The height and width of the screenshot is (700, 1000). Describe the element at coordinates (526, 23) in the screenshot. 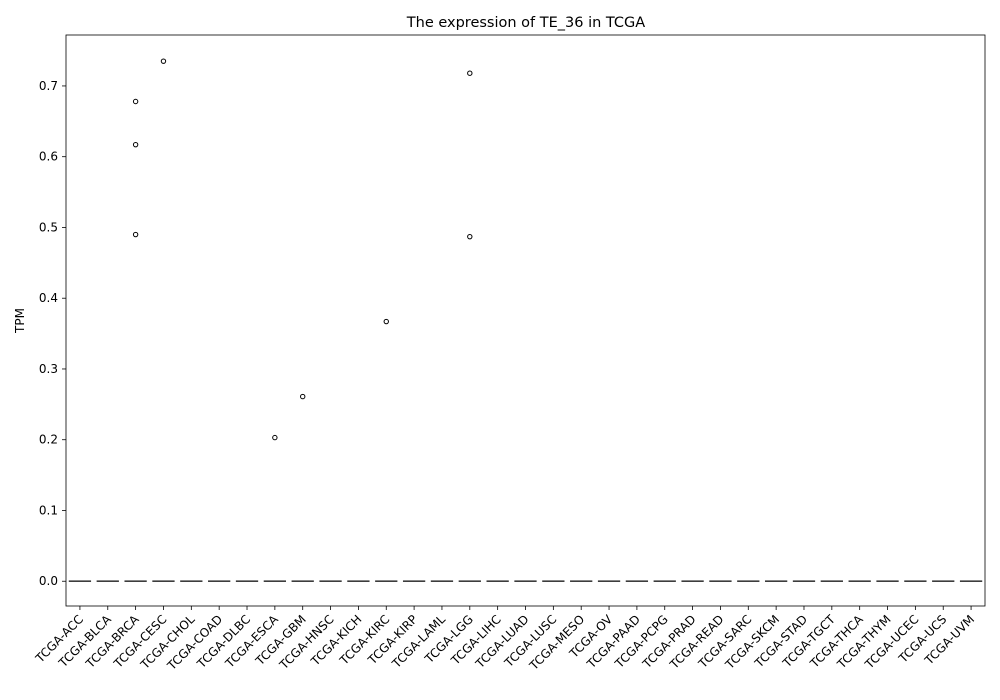

I see `chart-title: The expression of TE_36 in TCGA` at that location.